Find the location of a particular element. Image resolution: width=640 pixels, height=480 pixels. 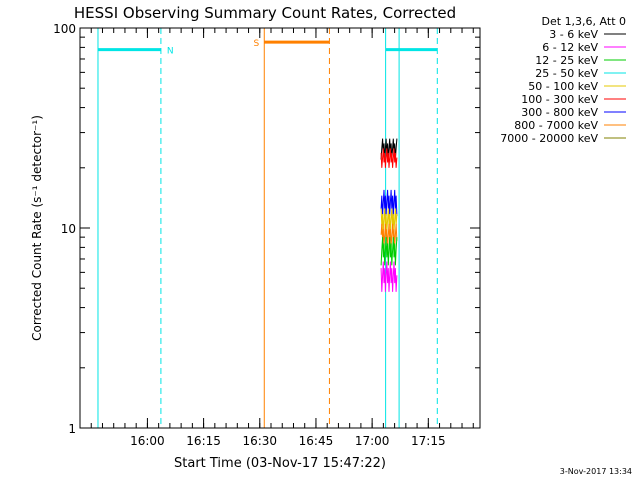

legend-header: Det 1,3,6, Att 0 is located at coordinates (584, 21).